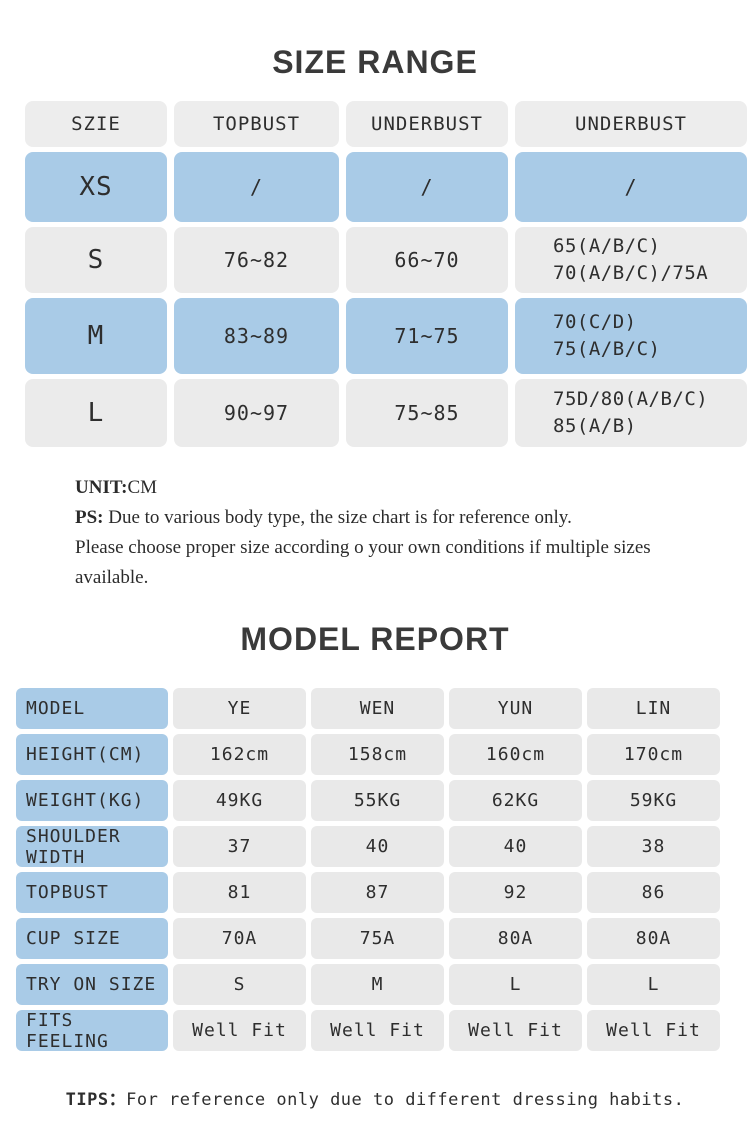 The image size is (750, 1134). Describe the element at coordinates (377, 754) in the screenshot. I see `model-cell: 158cm` at that location.